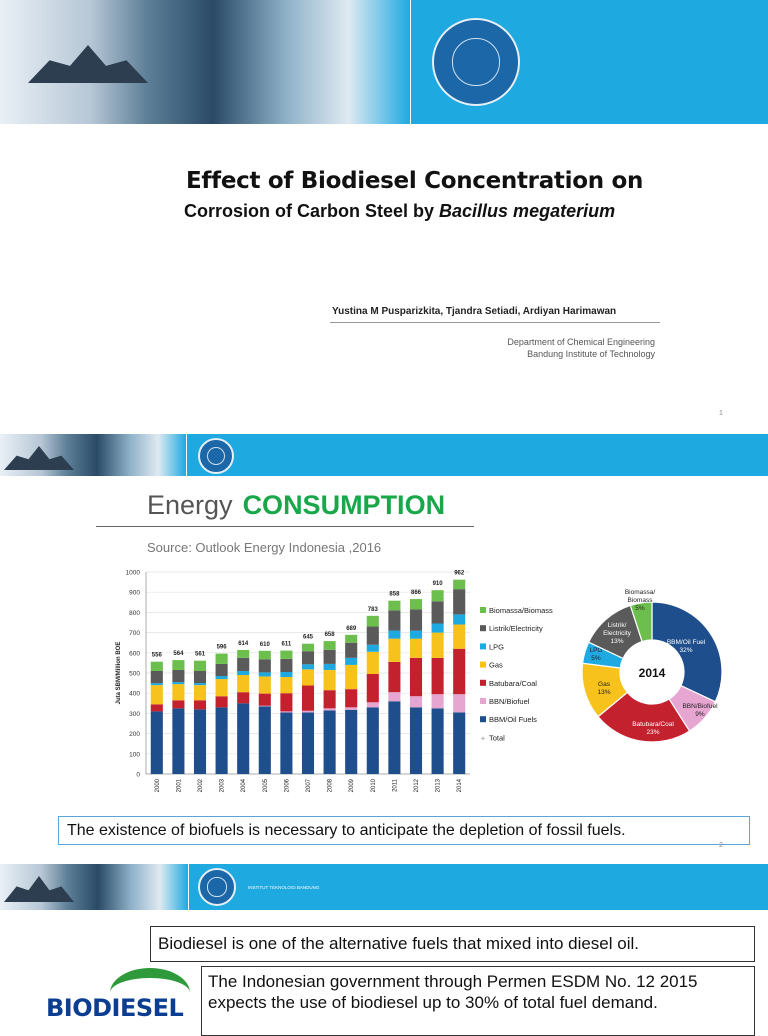 This screenshot has width=768, height=1036. Describe the element at coordinates (344, 505) in the screenshot. I see `heading-green: CONSUMPTION` at that location.